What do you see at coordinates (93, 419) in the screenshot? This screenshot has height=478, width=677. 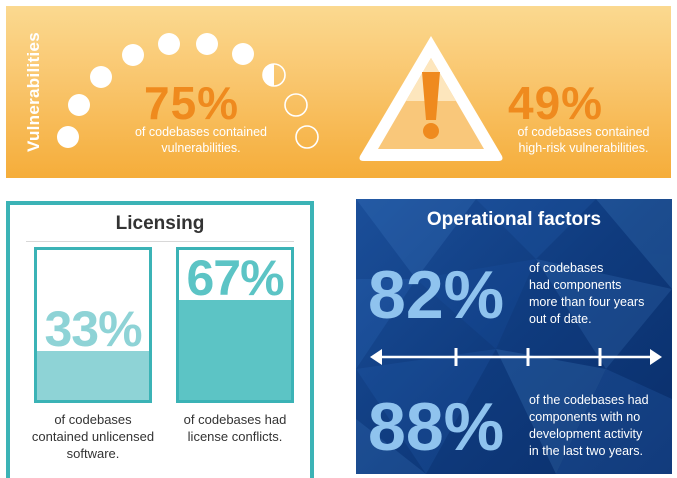 I see `unlicensed-line1: of codebases` at bounding box center [93, 419].